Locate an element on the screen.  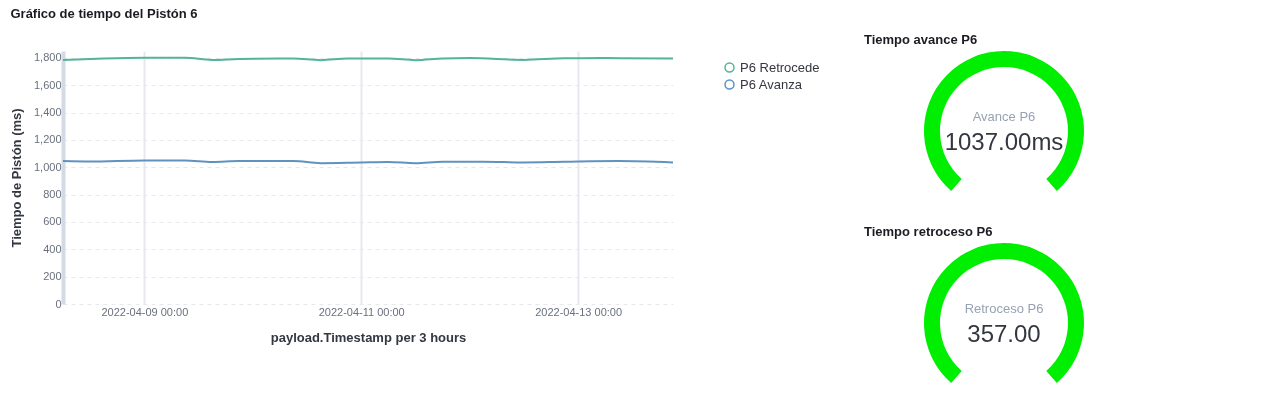
text: 1037.00ms is located at coordinates (1004, 141).